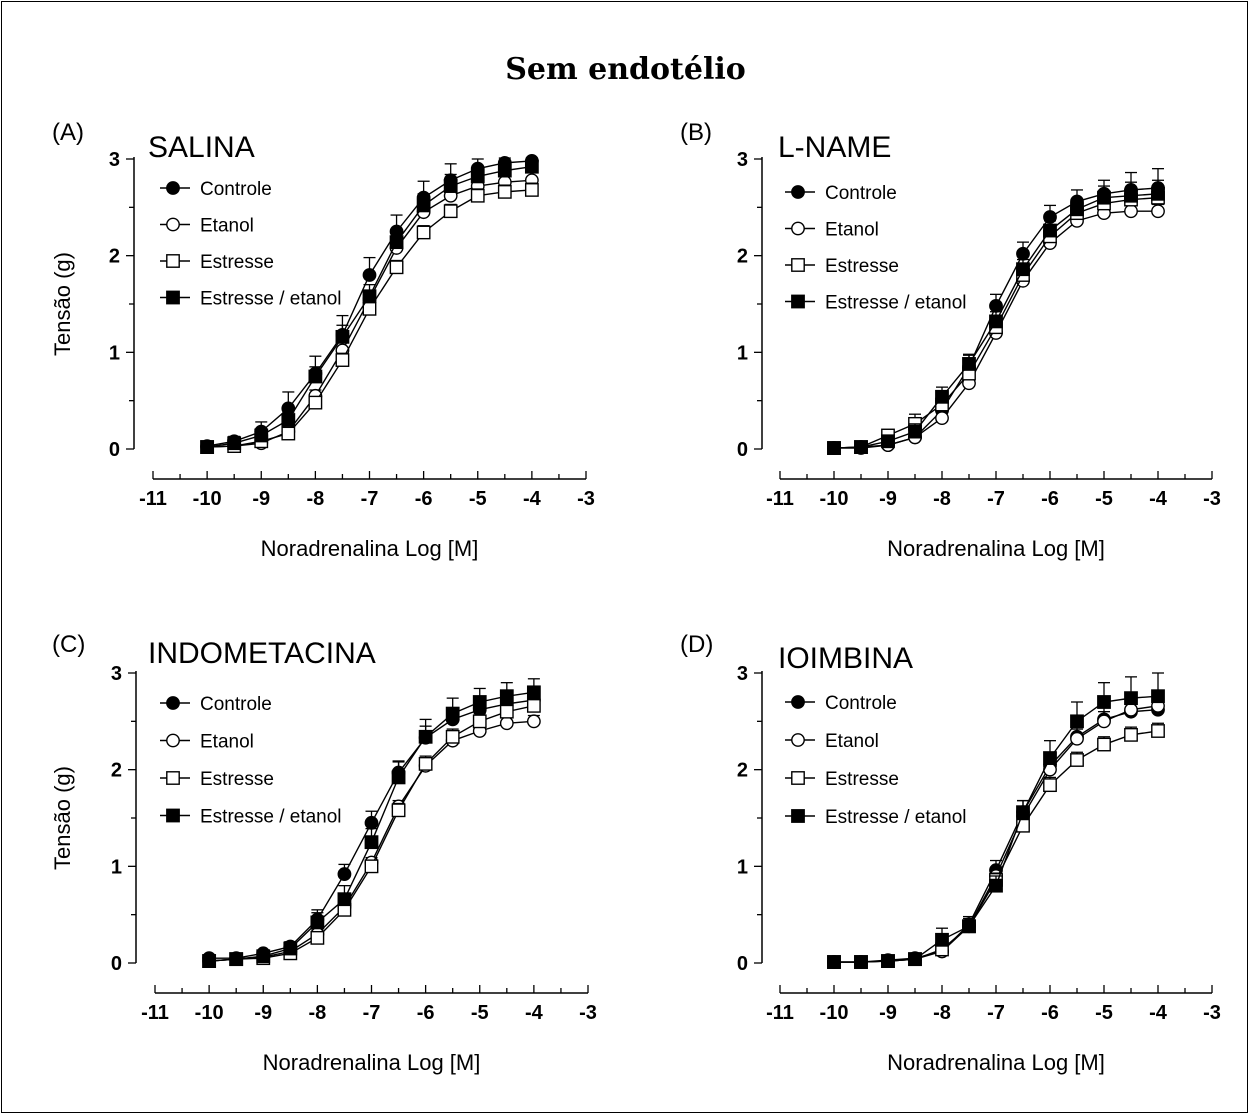  What do you see at coordinates (780, 499) in the screenshot?
I see `x-tick-label: -11` at bounding box center [780, 499].